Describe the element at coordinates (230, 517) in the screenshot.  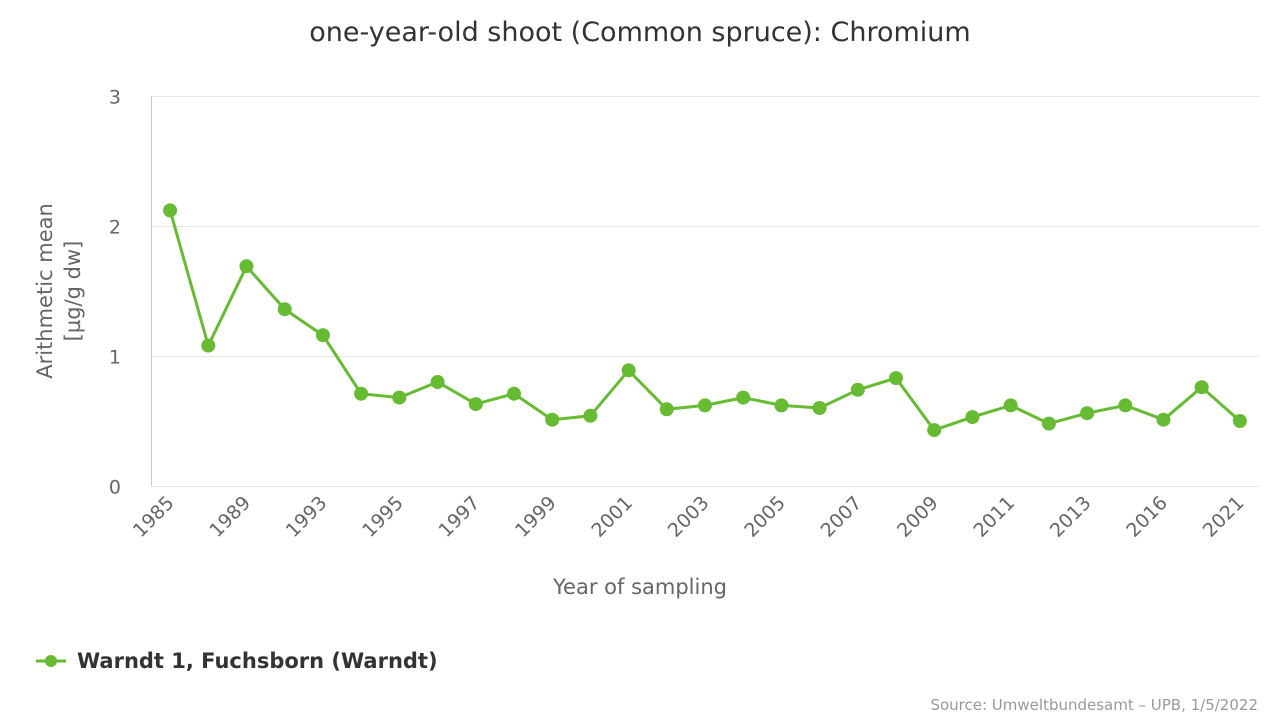
I see `x-tick-label: 1989` at that location.